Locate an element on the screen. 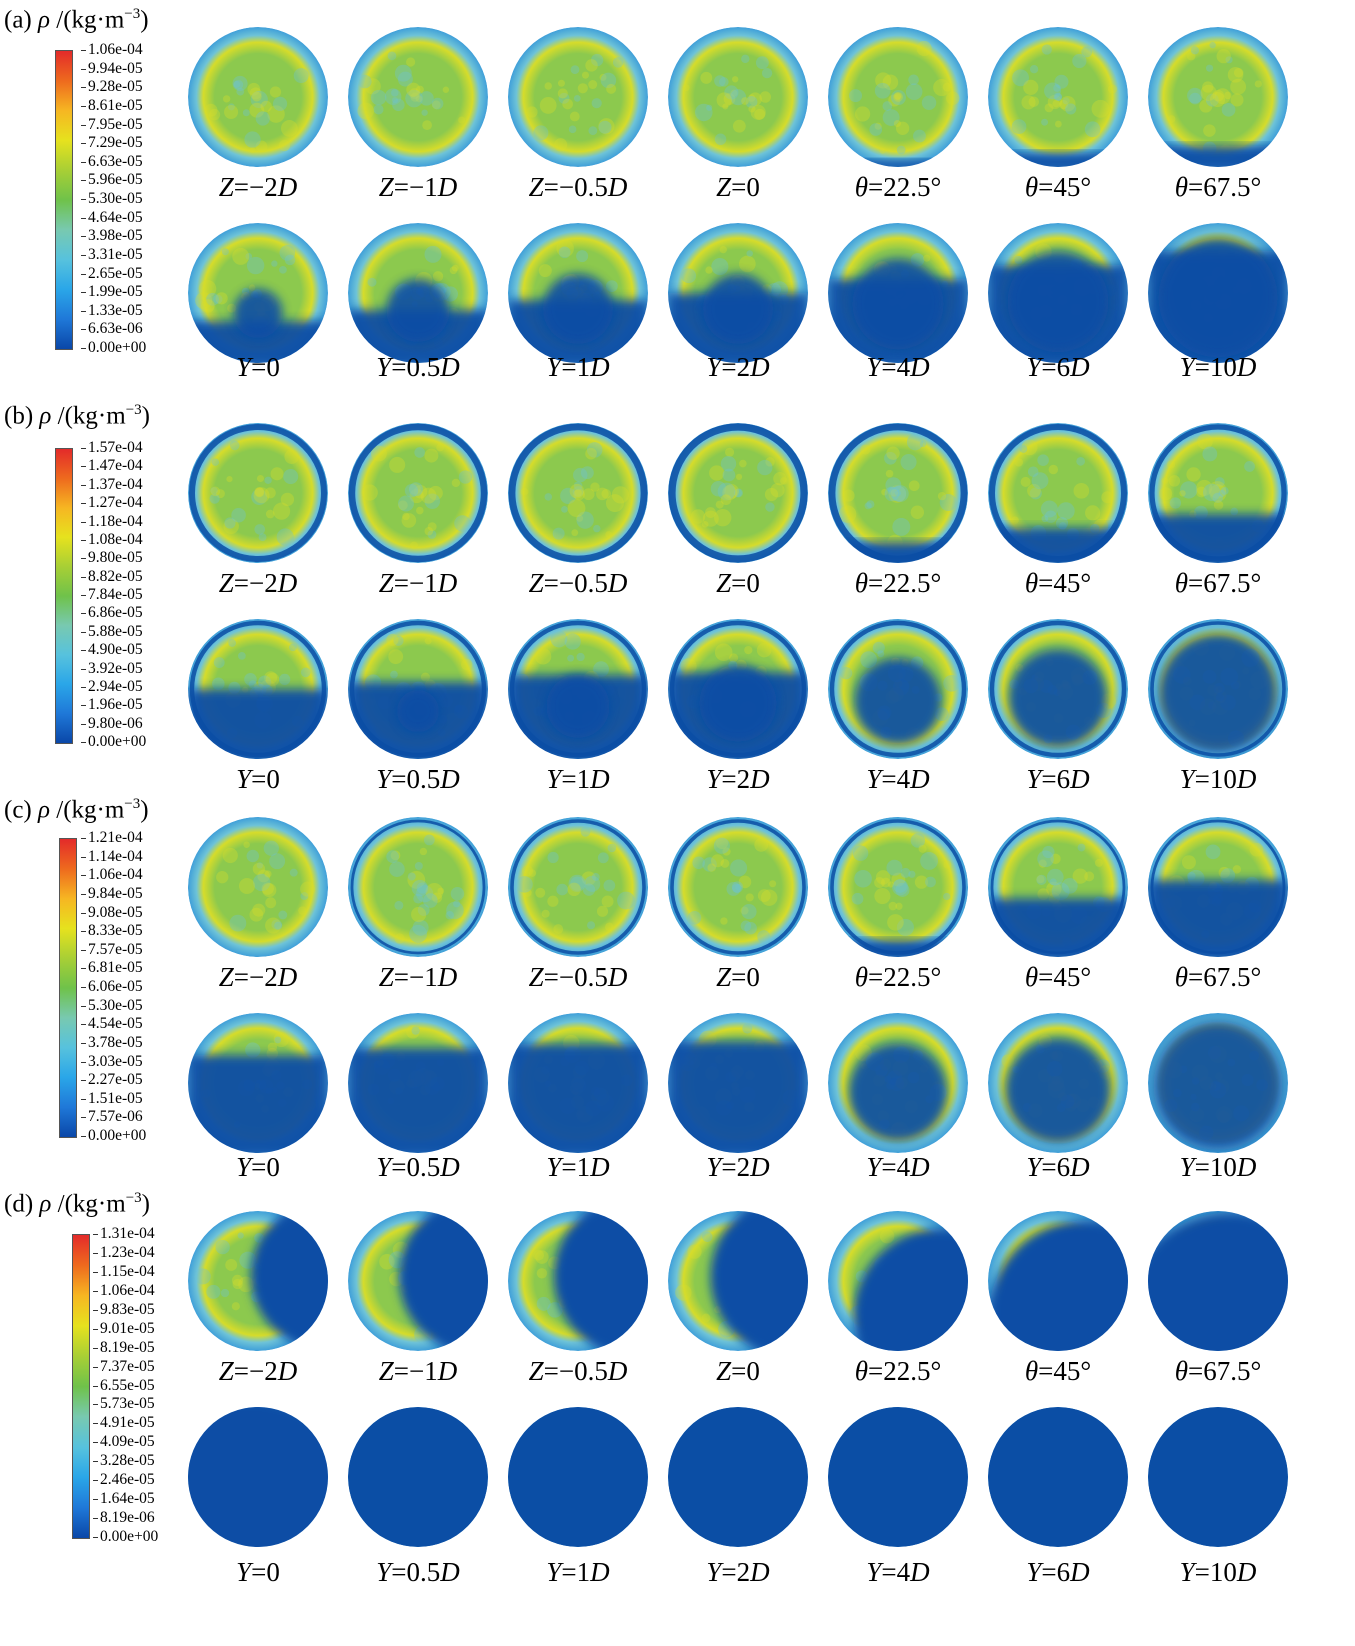 This screenshot has width=1355, height=1646. colorbar-tick-label: 1.64e-05 is located at coordinates (124, 1499).